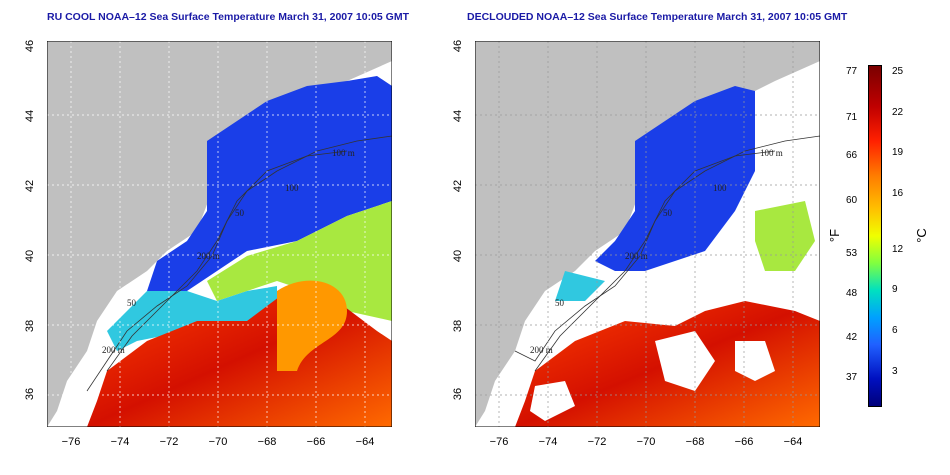 The width and height of the screenshot is (950, 475). I want to click on left-lon-tick-68: −68, so click(267, 442).